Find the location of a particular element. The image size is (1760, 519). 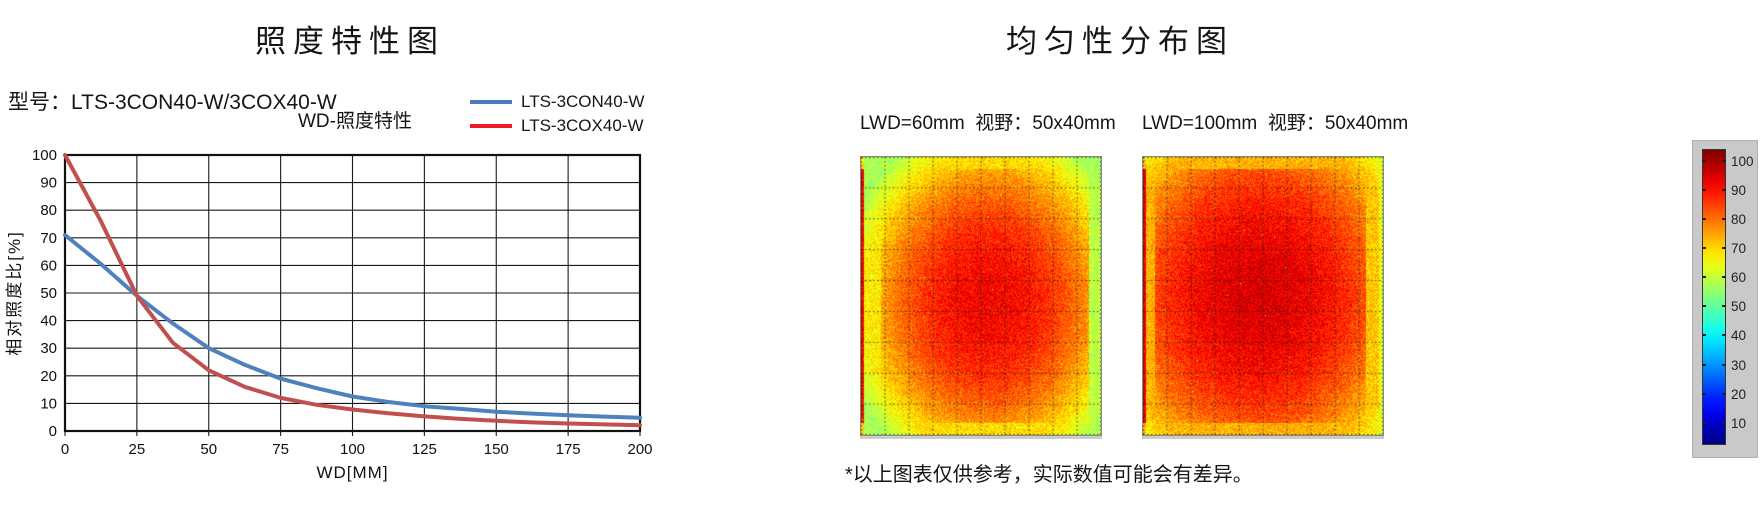

line-chart-legend: LTS-3CON40-W LTS-3COX40-W is located at coordinates (557, 114).